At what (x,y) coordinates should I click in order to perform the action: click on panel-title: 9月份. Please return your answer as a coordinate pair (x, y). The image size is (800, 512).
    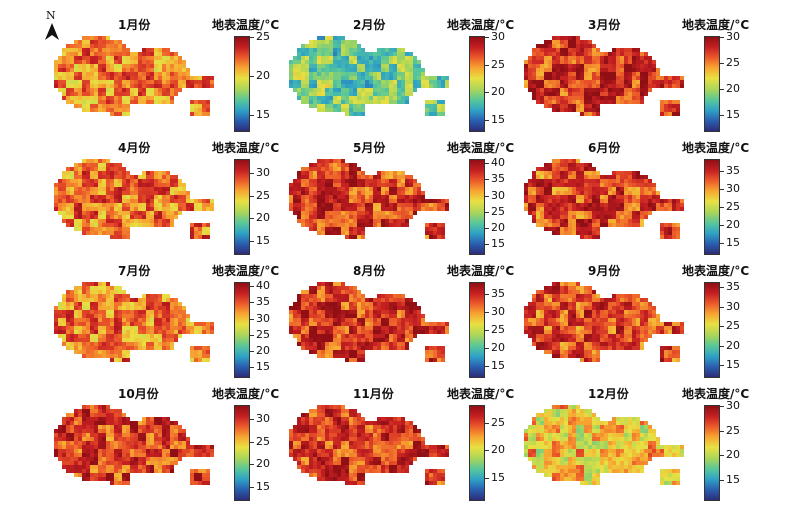
    Looking at the image, I should click on (604, 271).